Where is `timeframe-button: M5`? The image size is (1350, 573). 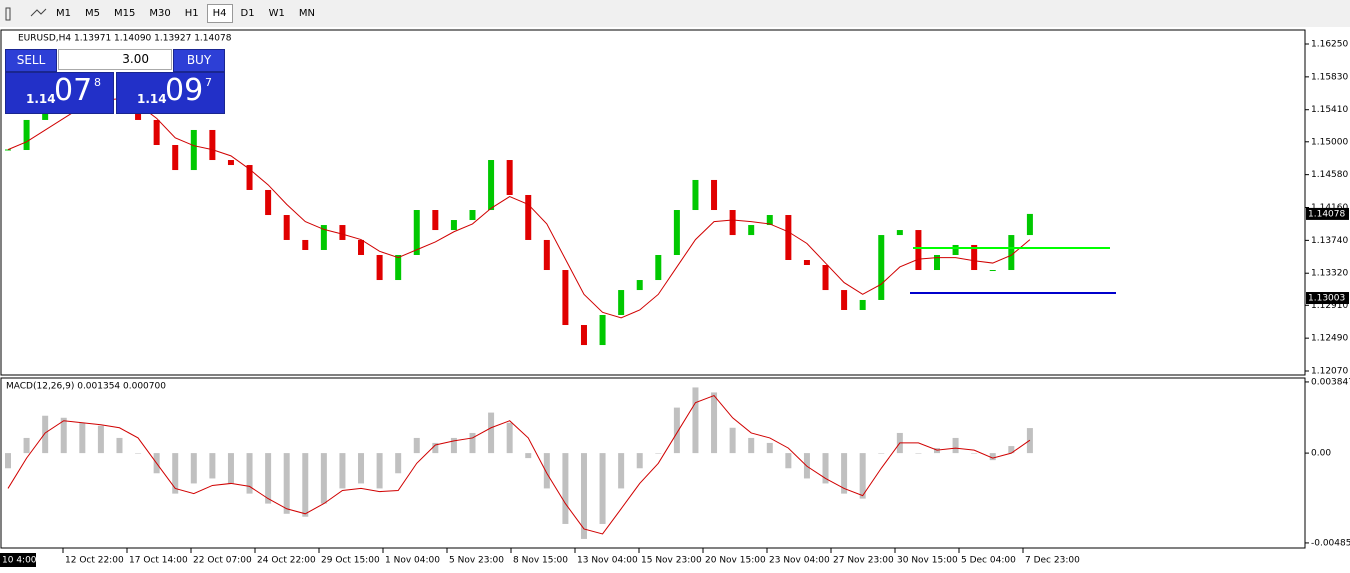
timeframe-button: M5 is located at coordinates (92, 13).